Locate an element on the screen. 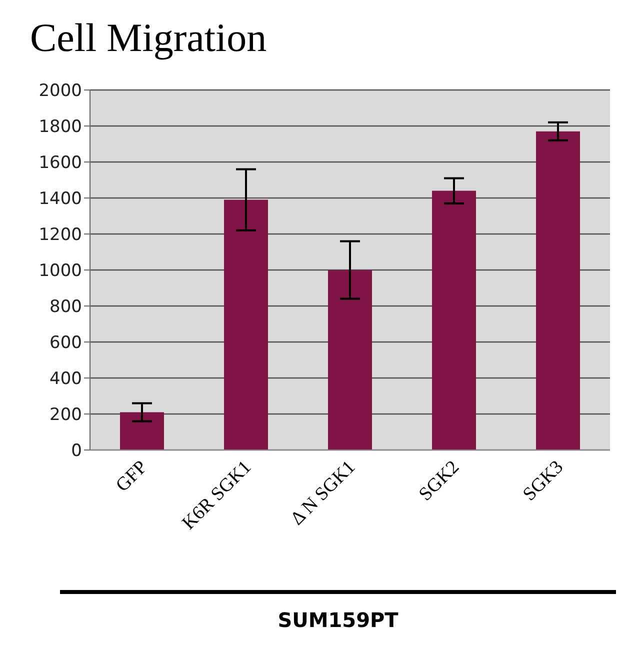 This screenshot has width=626, height=660. x-tick-label: GFP is located at coordinates (132, 476).